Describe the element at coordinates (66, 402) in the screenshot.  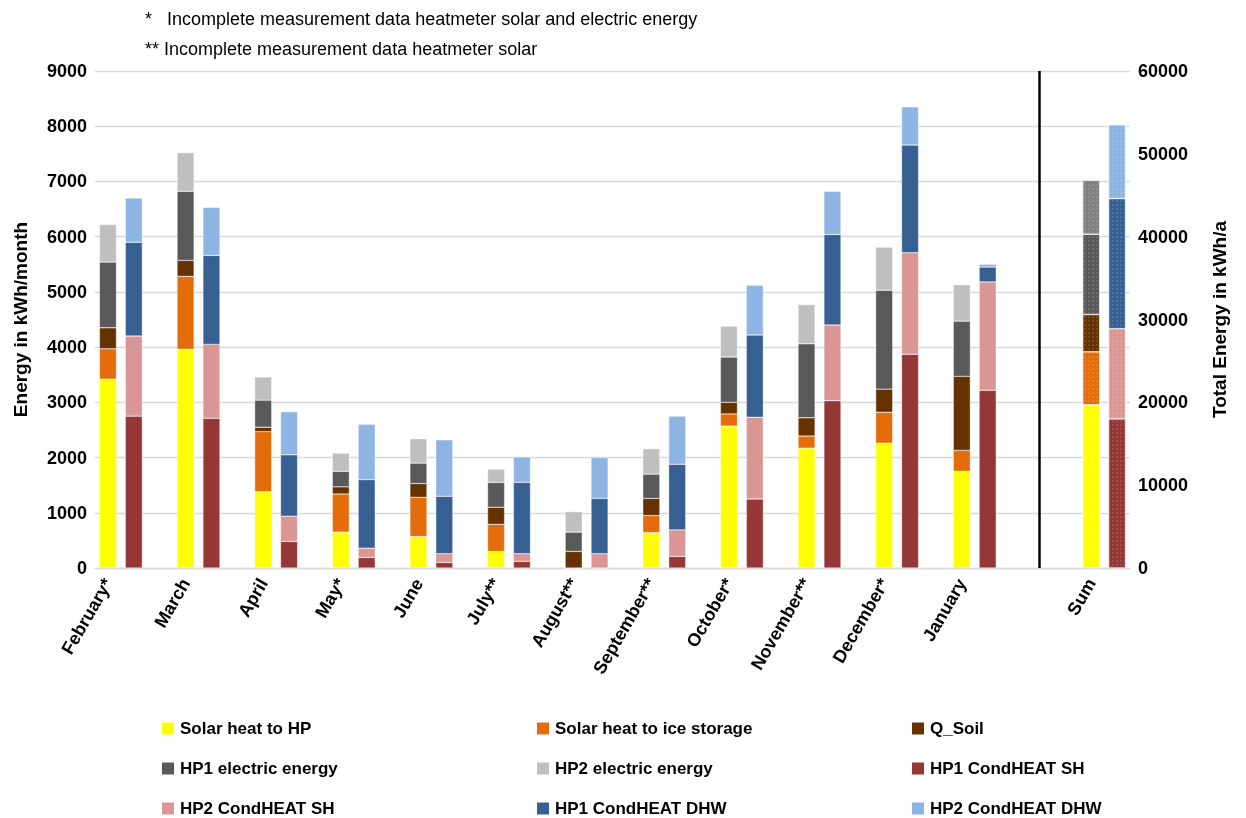
I see `y-tick-label: 3000` at that location.